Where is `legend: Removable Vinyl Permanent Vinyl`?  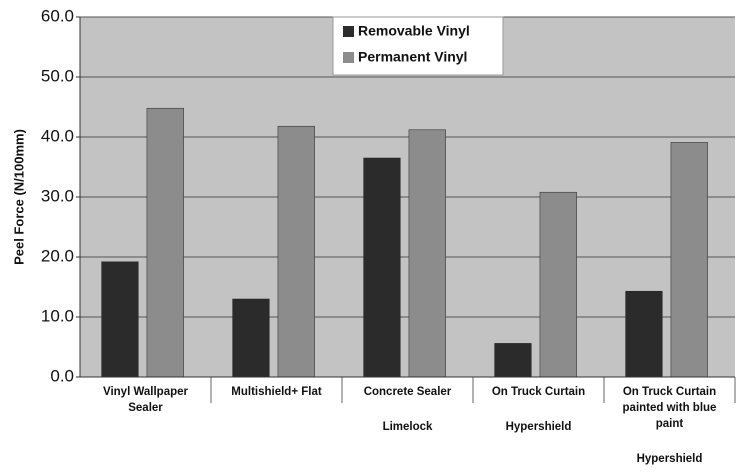 legend: Removable Vinyl Permanent Vinyl is located at coordinates (418, 46).